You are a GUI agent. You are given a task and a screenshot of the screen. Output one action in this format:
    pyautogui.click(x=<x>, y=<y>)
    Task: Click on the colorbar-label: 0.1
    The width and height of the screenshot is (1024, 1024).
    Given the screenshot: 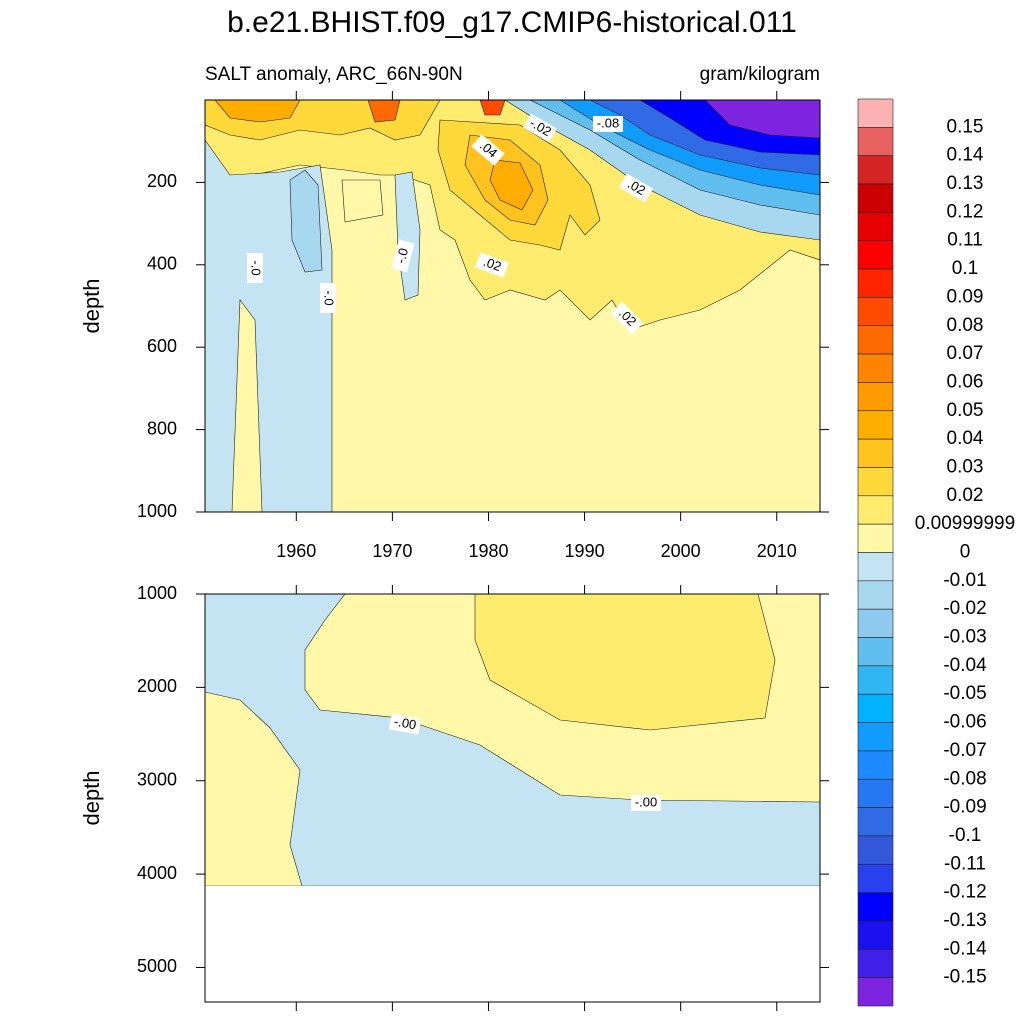 What is the action you would take?
    pyautogui.click(x=965, y=268)
    